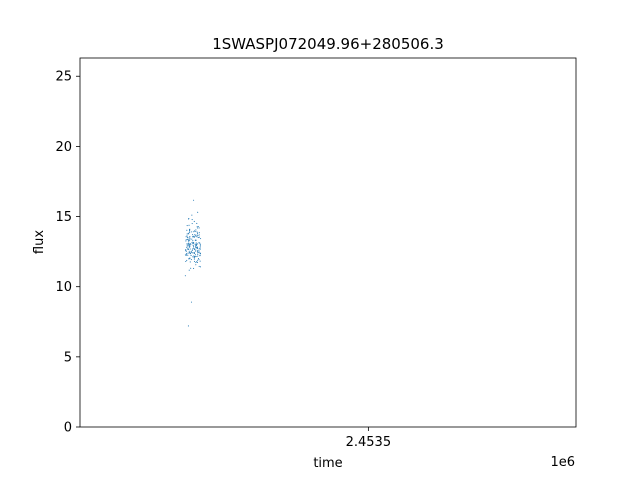 The height and width of the screenshot is (480, 640). Describe the element at coordinates (68, 428) in the screenshot. I see `y-tick-label: 0` at that location.